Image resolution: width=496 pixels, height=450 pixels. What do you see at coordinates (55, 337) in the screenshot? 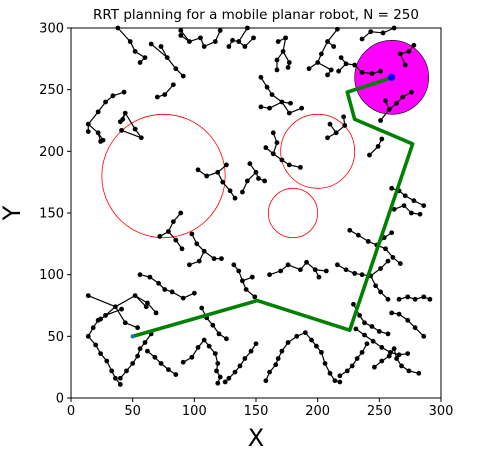
I see `y-tick-label: 50` at bounding box center [55, 337].